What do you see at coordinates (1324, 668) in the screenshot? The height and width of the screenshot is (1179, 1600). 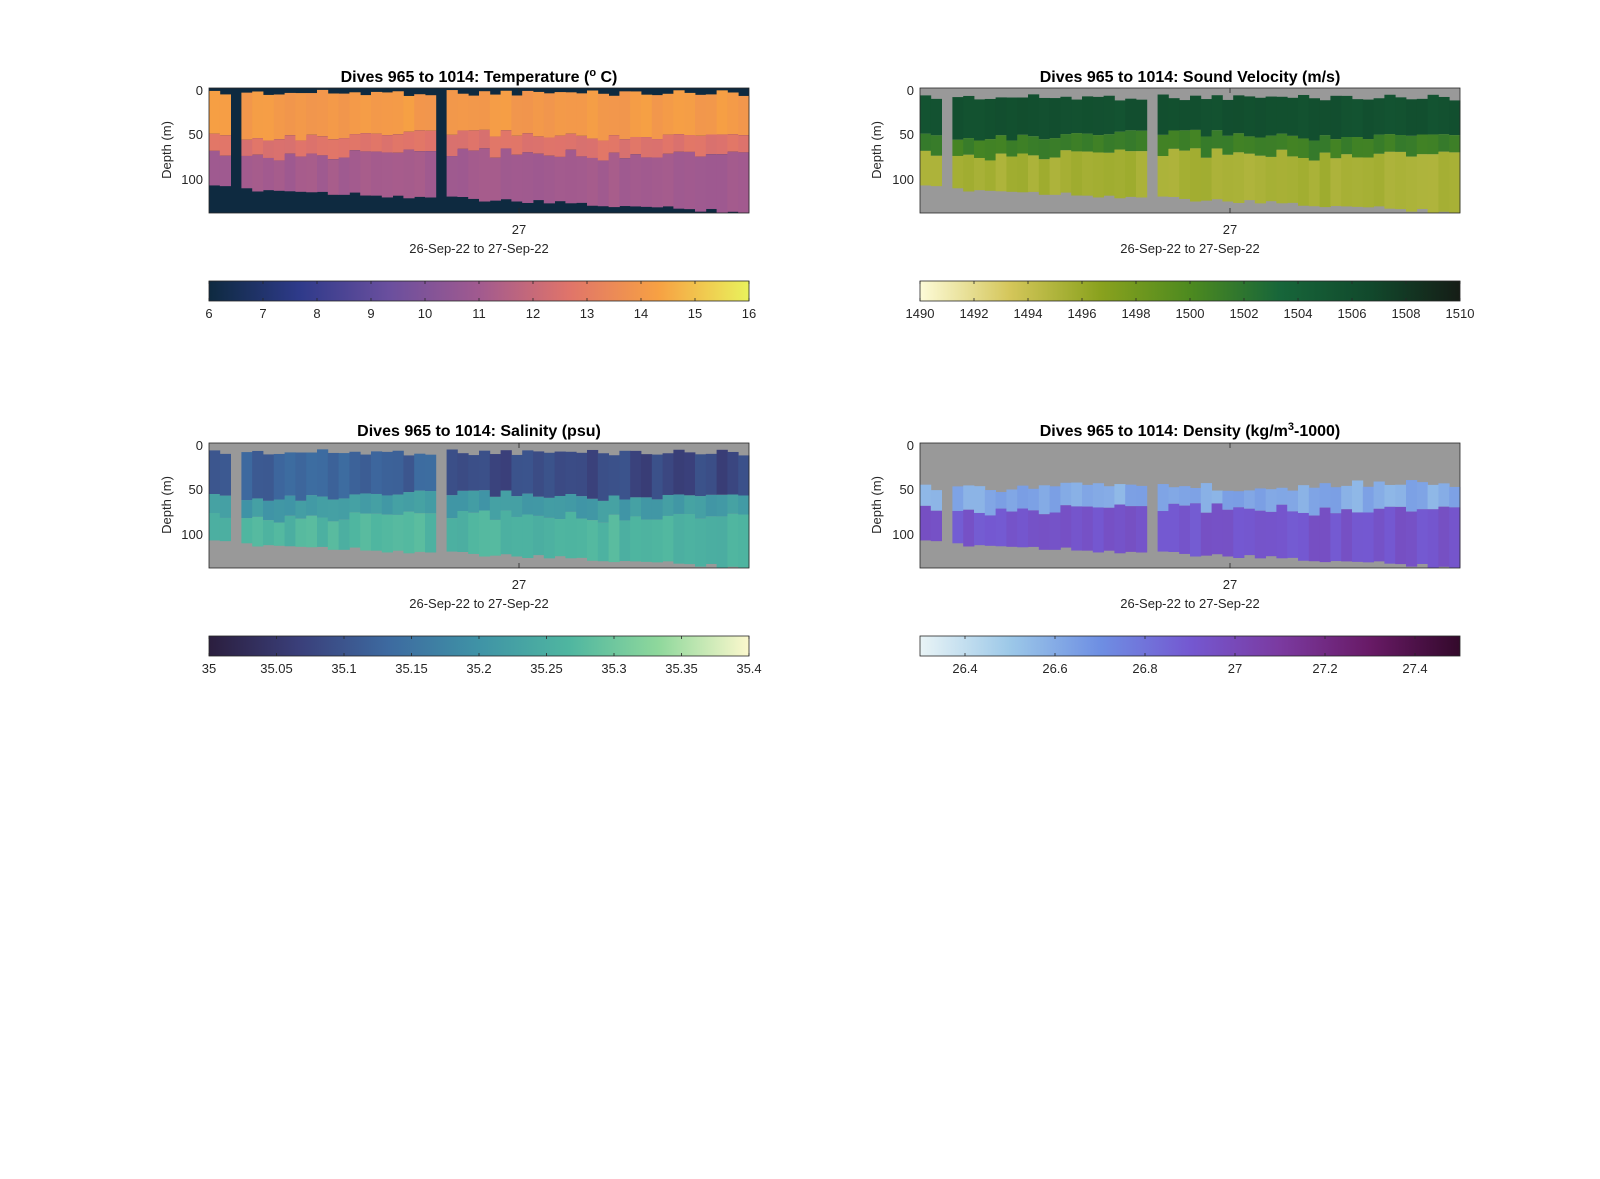 I see `density-colorbar-tick-label: 27.2` at bounding box center [1324, 668].